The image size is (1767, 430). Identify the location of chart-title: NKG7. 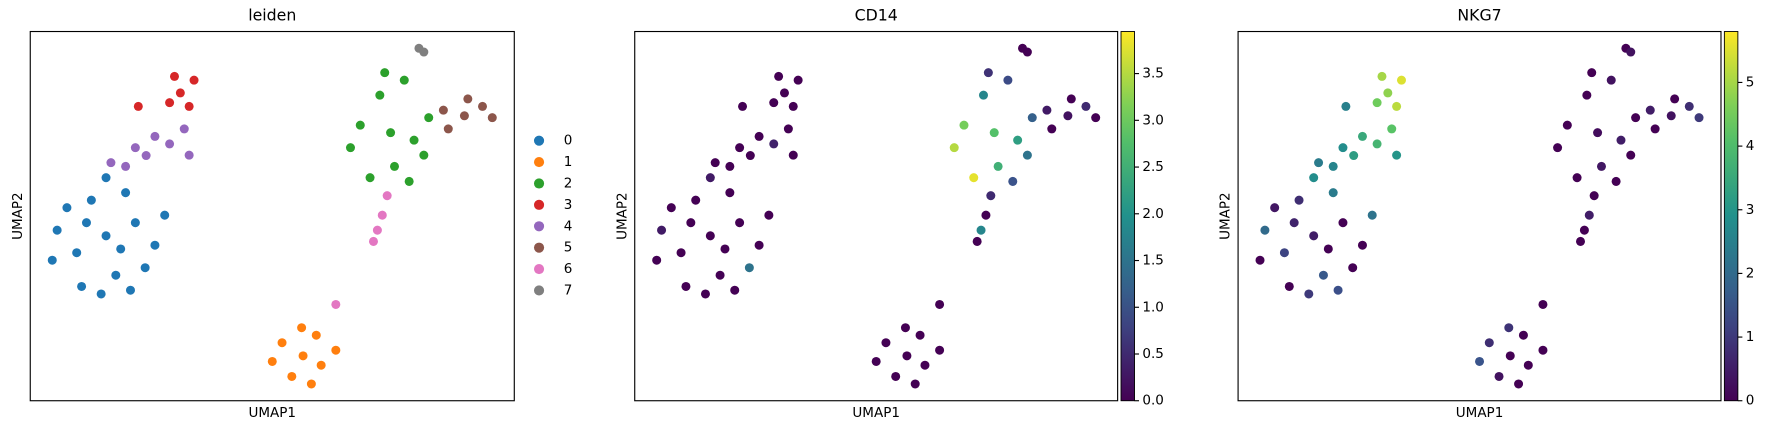
(1479, 14).